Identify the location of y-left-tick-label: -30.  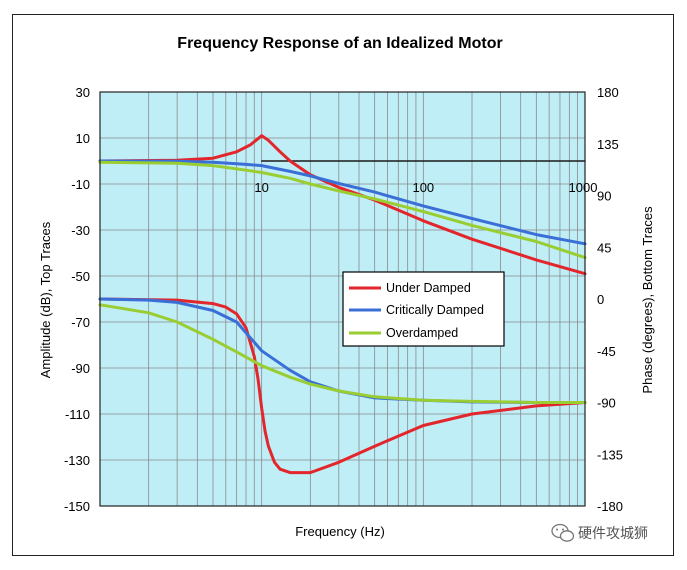
(80, 230).